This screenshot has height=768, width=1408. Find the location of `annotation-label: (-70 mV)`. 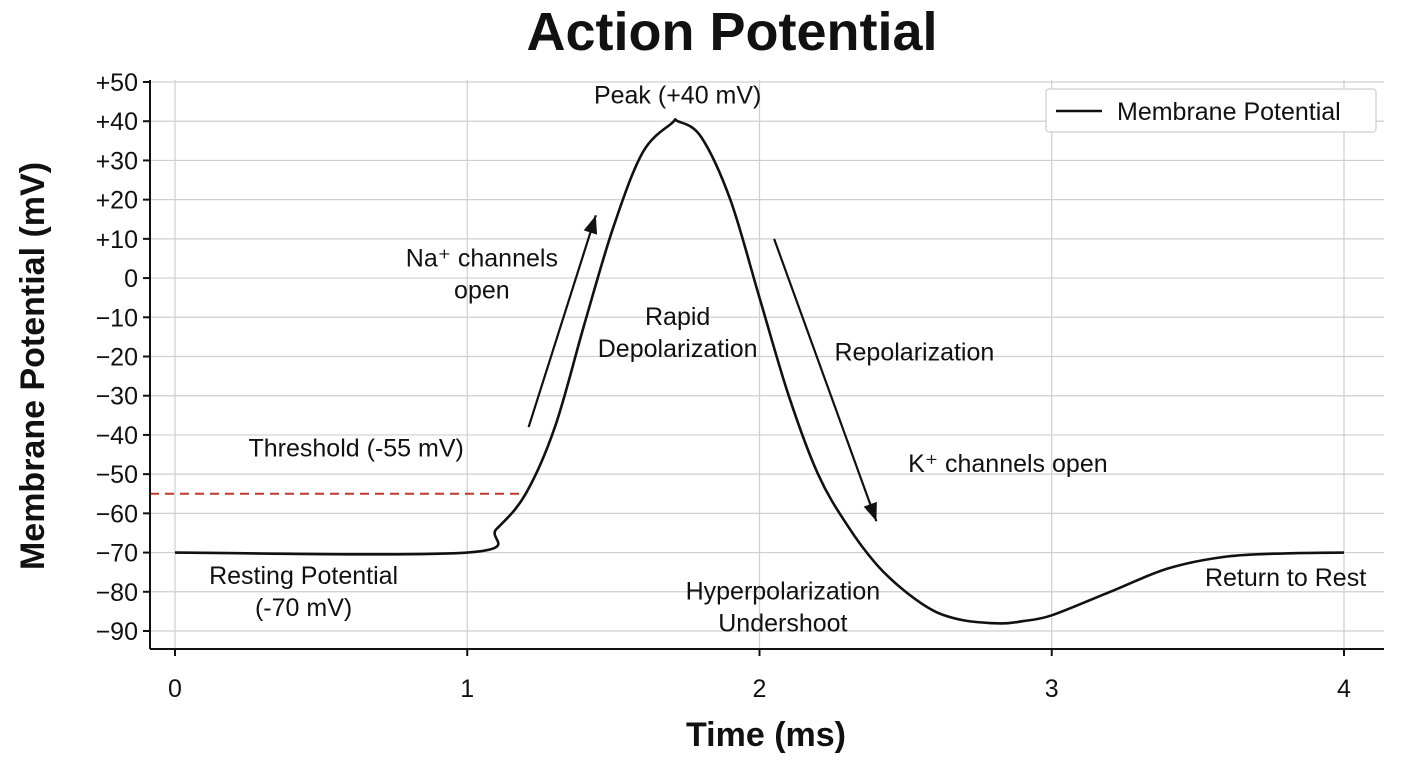

annotation-label: (-70 mV) is located at coordinates (303, 608).